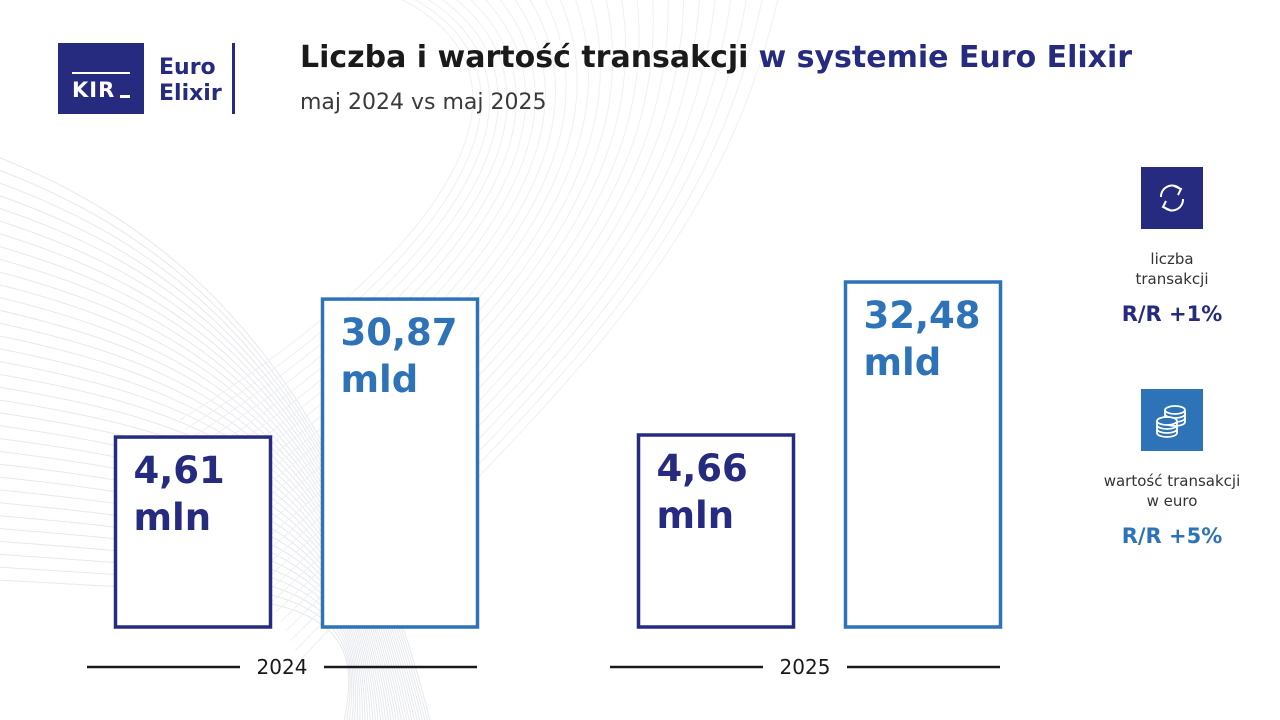 The width and height of the screenshot is (1280, 720). What do you see at coordinates (282, 667) in the screenshot?
I see `x-tick-label-2024: 2024` at bounding box center [282, 667].